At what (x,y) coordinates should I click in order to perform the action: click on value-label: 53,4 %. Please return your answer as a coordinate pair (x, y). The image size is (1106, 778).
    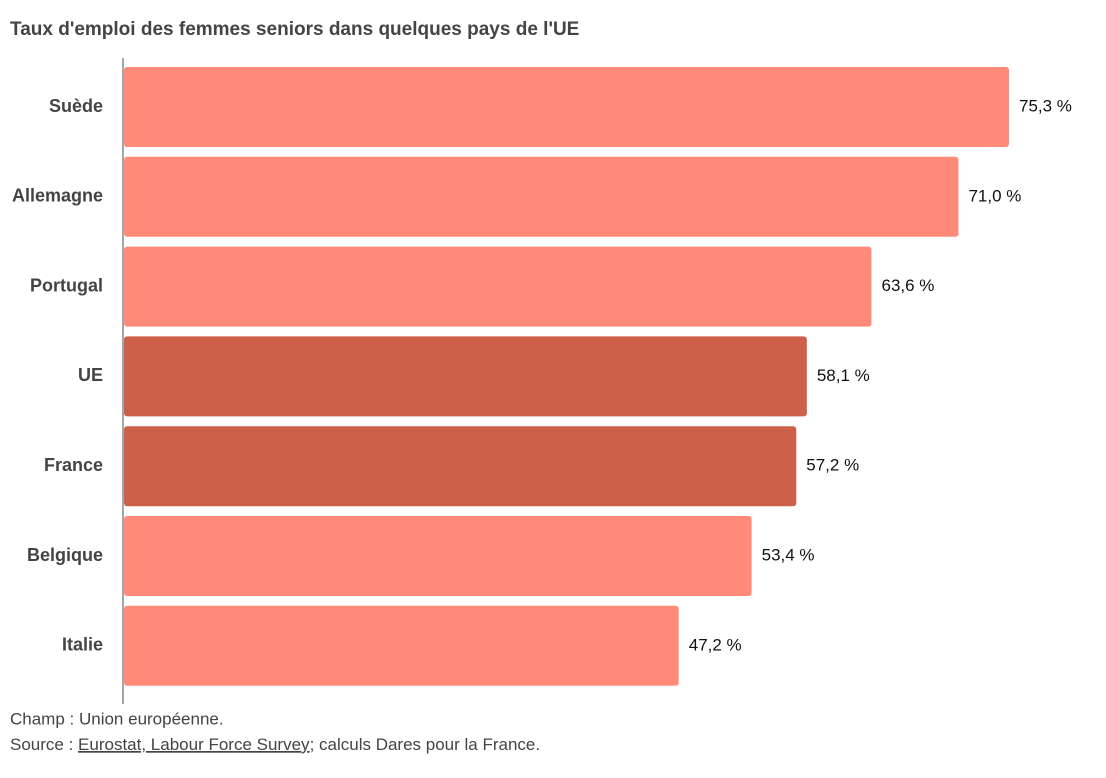
    Looking at the image, I should click on (788, 554).